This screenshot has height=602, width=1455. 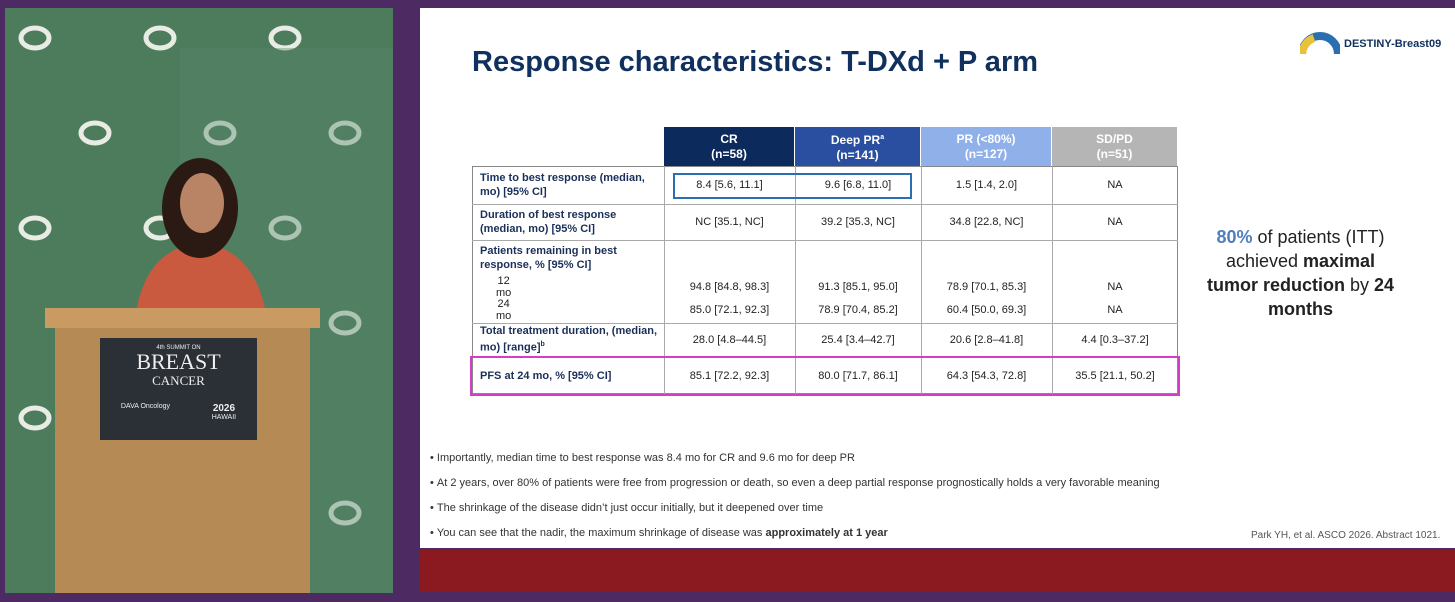 What do you see at coordinates (729, 153) in the screenshot?
I see `header-sub: (n=58)` at bounding box center [729, 153].